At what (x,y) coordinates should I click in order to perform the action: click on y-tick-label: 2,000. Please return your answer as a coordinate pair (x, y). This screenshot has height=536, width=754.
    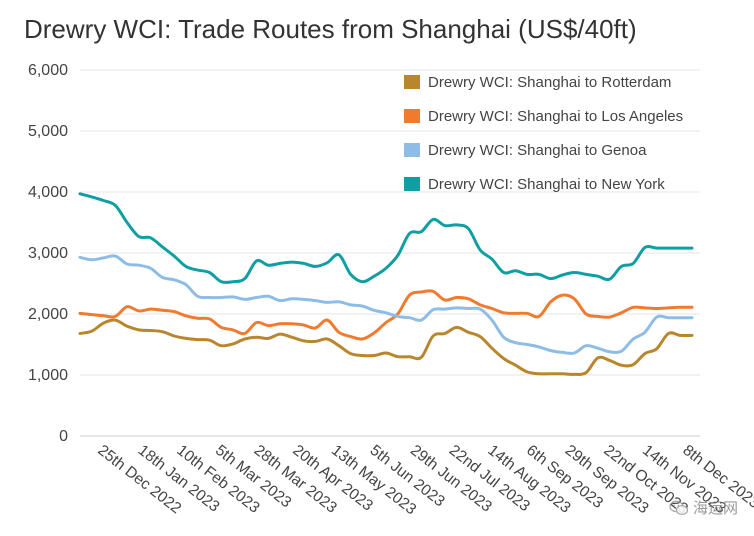
    Looking at the image, I should click on (48, 314).